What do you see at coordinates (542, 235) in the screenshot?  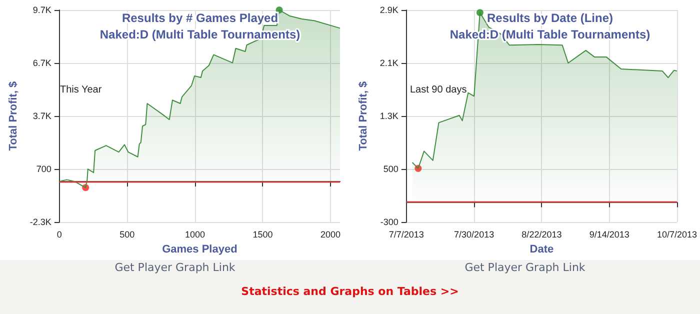 I see `x-tick-label: 8/22/2013` at bounding box center [542, 235].